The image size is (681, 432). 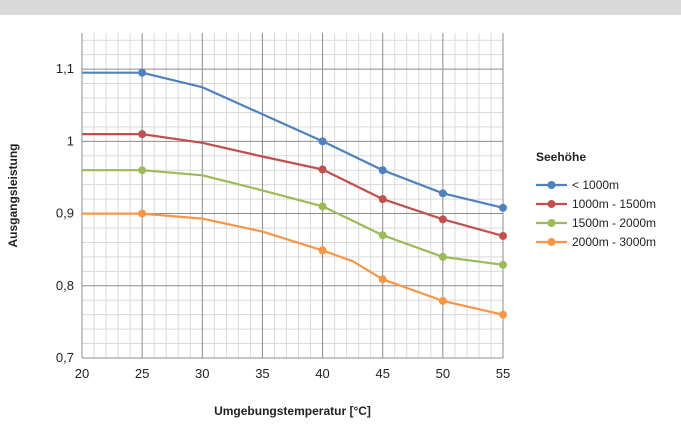 I want to click on x-tick-label: 40, so click(x=322, y=373).